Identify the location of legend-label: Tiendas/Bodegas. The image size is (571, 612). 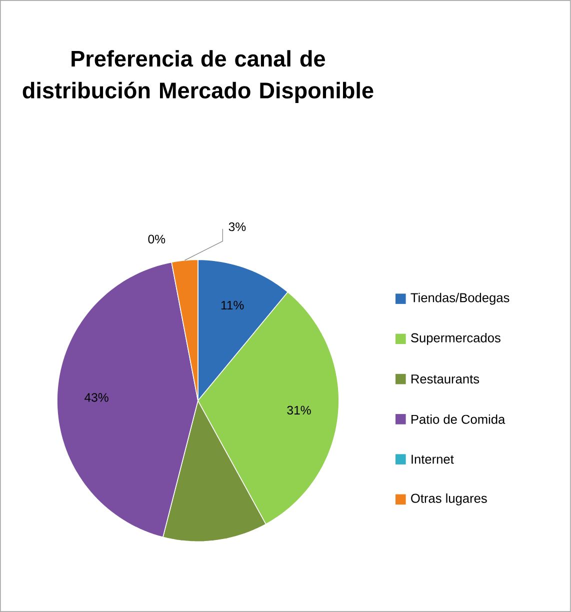
(460, 298).